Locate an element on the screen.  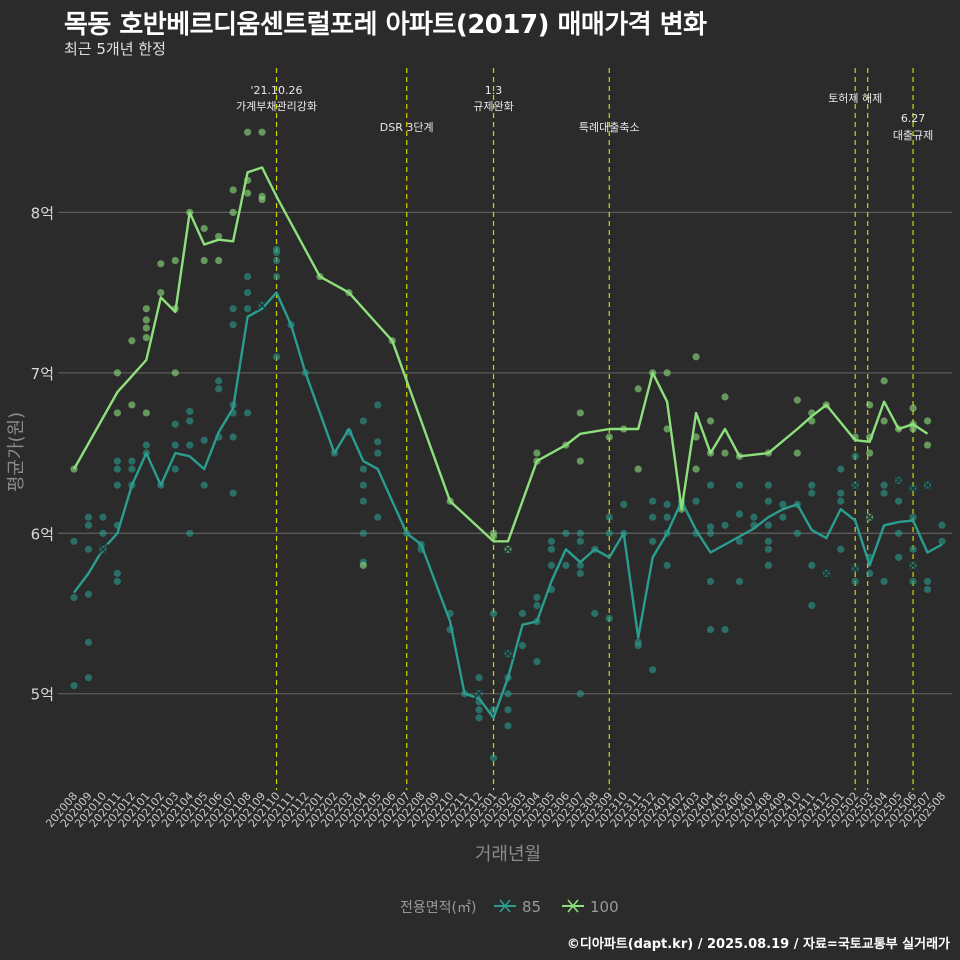
legend-label: 100 is located at coordinates (604, 907).